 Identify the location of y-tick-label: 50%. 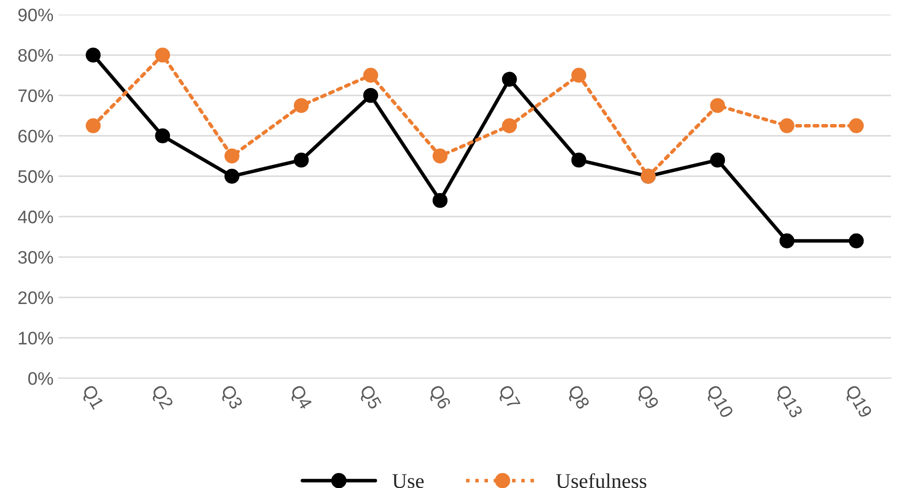
(35, 176).